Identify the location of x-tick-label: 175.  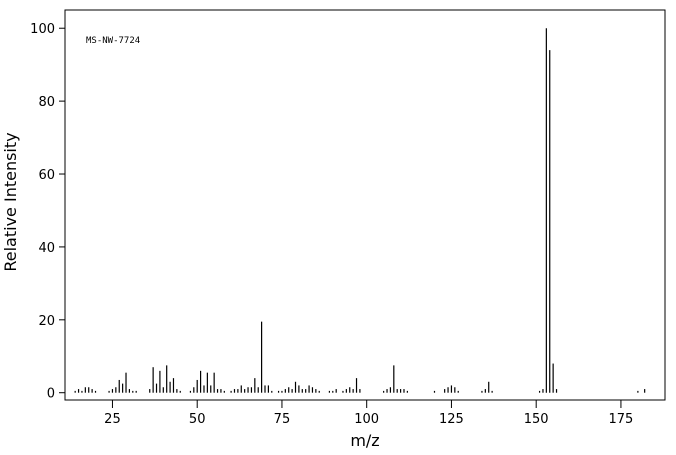
(621, 419).